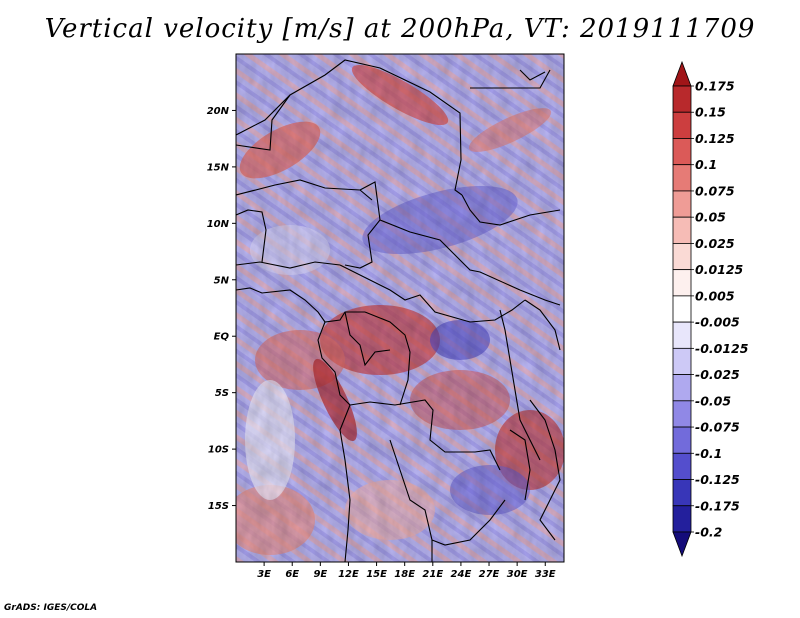 The width and height of the screenshot is (800, 618). What do you see at coordinates (719, 269) in the screenshot?
I see `colorbar-label: 0.0125` at bounding box center [719, 269].